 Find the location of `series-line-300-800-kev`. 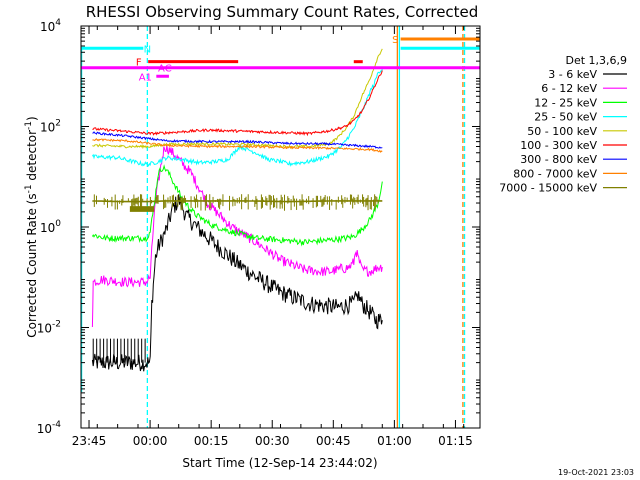

series-line-300-800-kev is located at coordinates (237, 140).